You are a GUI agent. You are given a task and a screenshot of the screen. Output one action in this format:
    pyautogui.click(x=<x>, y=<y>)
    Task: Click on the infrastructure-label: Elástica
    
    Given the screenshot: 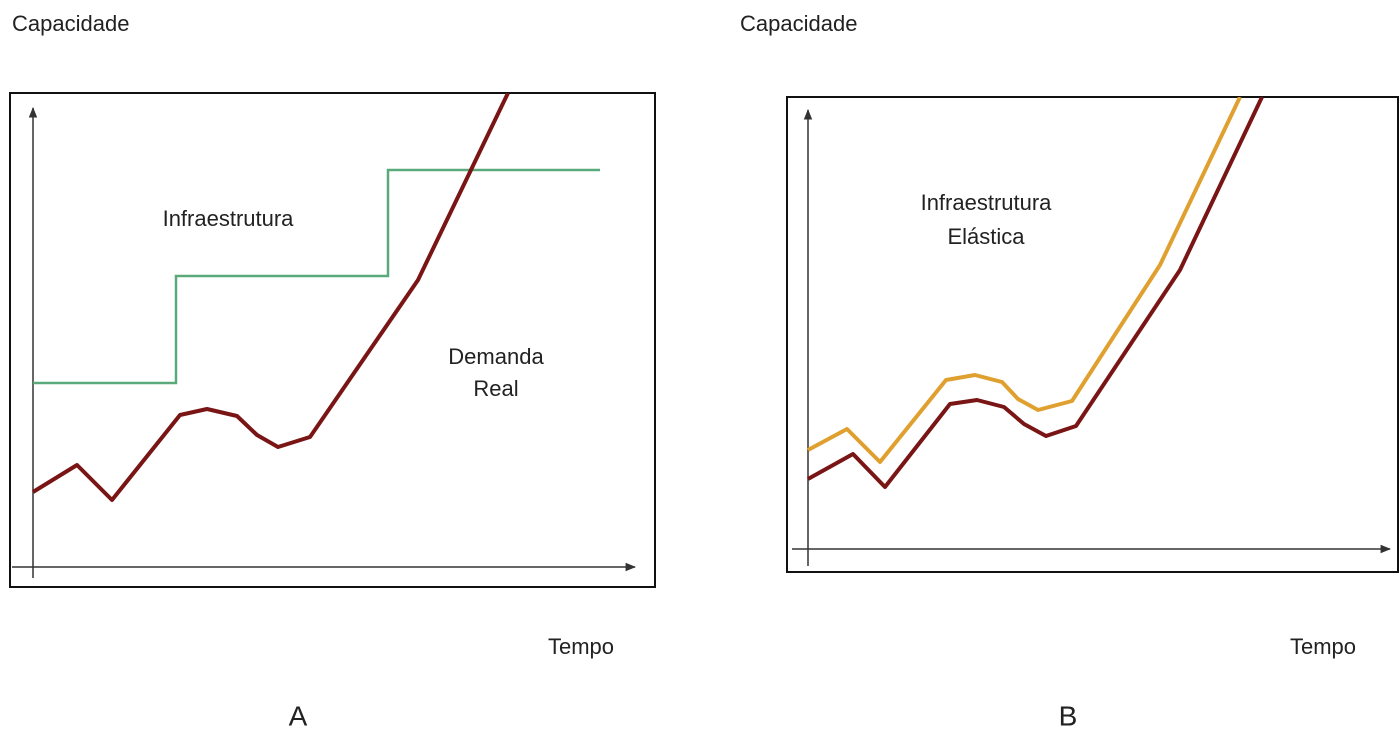 What is the action you would take?
    pyautogui.click(x=986, y=236)
    